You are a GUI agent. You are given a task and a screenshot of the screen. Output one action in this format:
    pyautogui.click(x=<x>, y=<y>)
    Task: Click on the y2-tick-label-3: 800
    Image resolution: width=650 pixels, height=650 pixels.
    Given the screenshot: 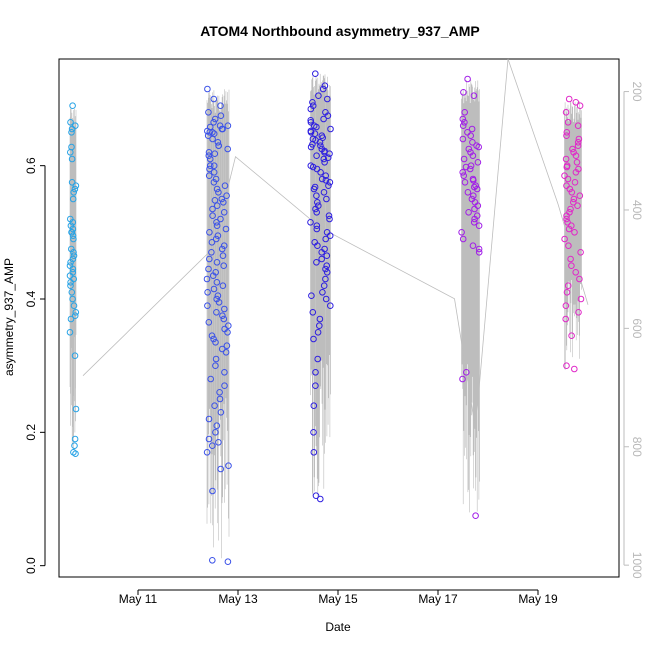 What is the action you would take?
    pyautogui.click(x=637, y=447)
    